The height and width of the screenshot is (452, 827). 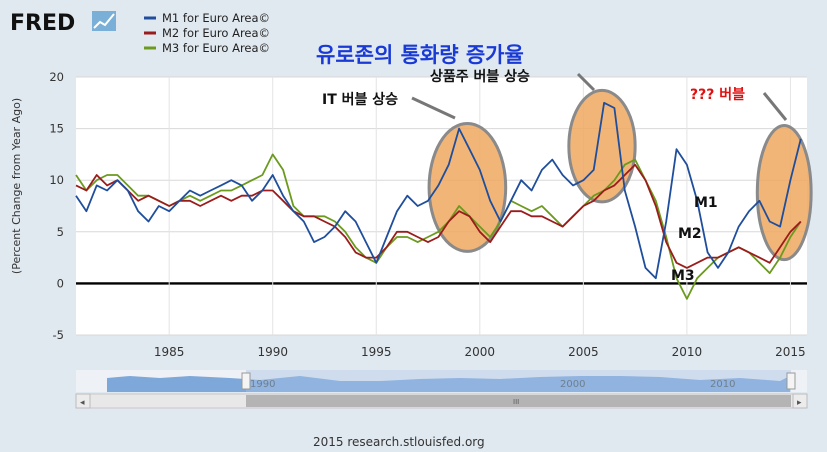 What do you see at coordinates (56, 129) in the screenshot?
I see `y-tick-label: 15` at bounding box center [56, 129].